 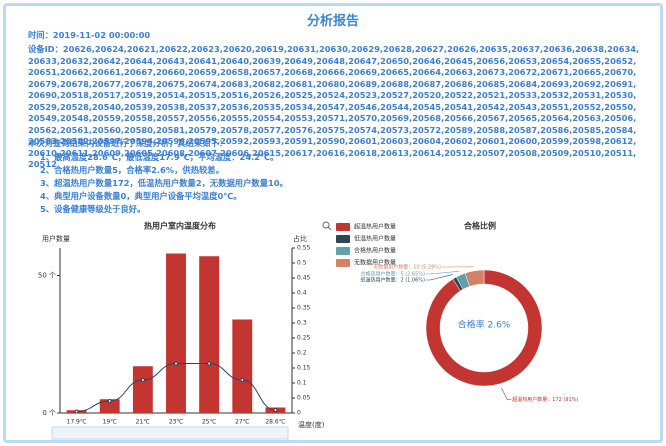 What do you see at coordinates (332, 21) in the screenshot?
I see `report-title: 分析报告` at bounding box center [332, 21].